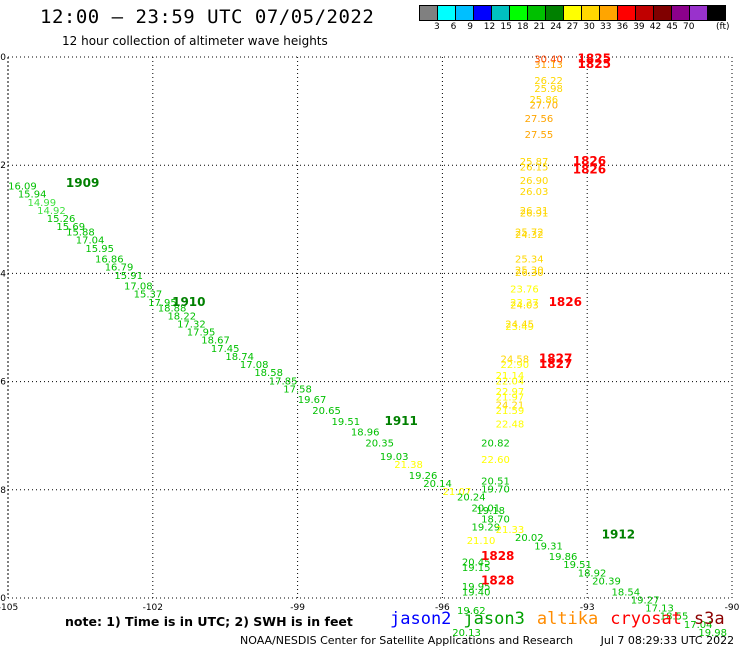 The image size is (740, 650). I want to click on wave-height-color-legend, so click(572, 13).